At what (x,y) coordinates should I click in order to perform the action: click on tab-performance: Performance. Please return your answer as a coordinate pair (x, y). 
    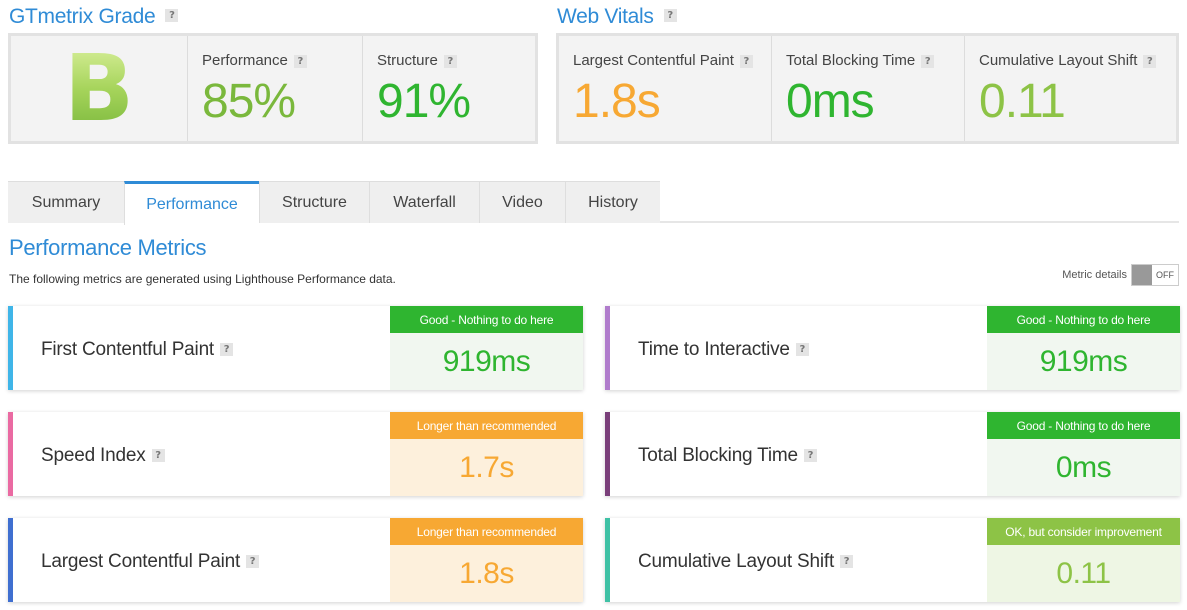
    Looking at the image, I should click on (191, 203).